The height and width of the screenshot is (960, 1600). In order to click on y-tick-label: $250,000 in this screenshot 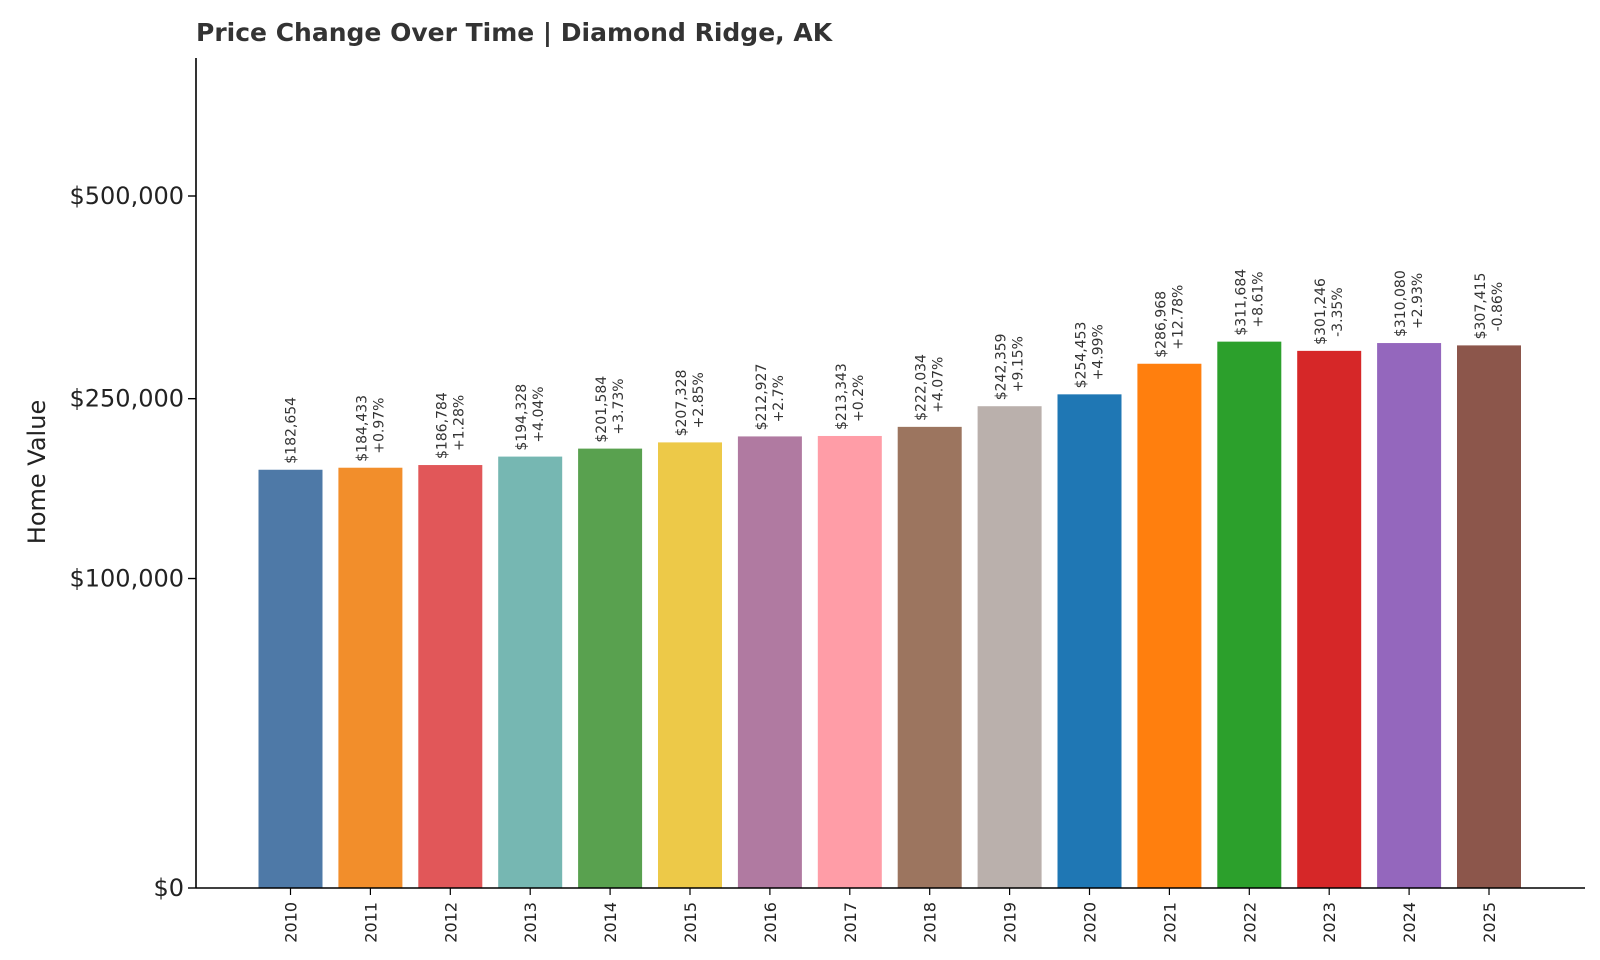, I will do `click(126, 399)`.